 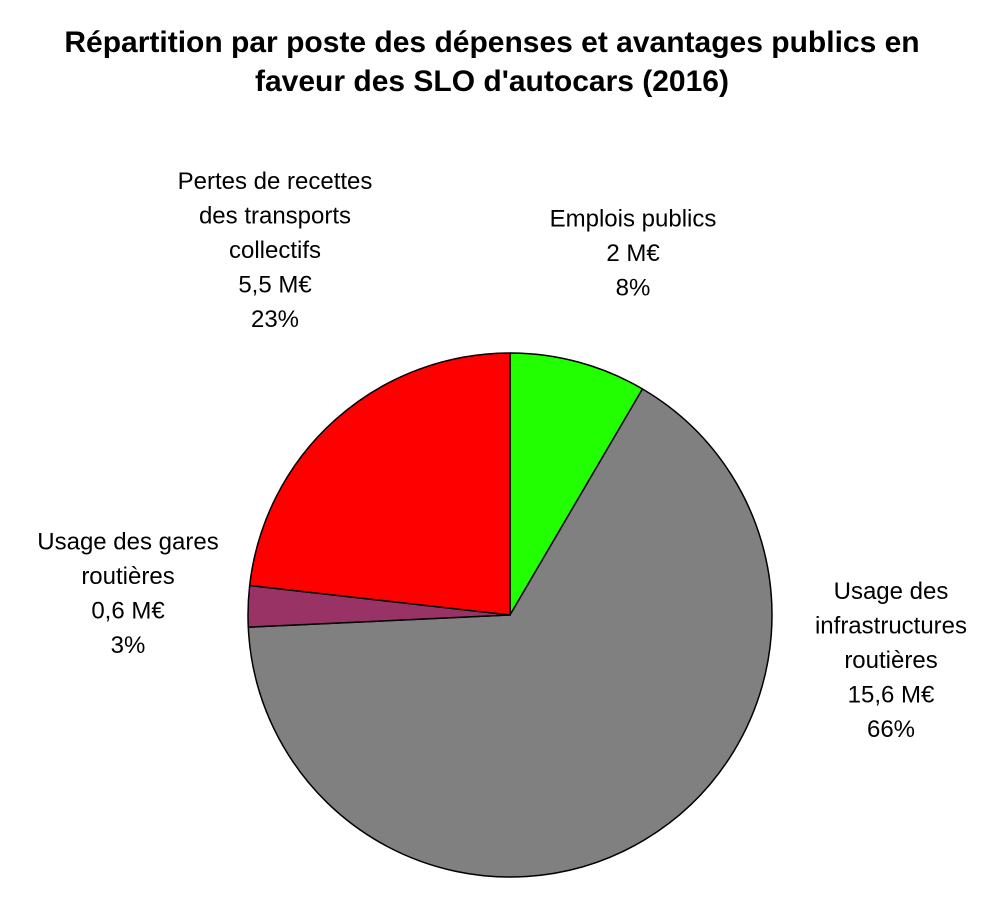 I want to click on slice-label-line: Usage des, so click(x=891, y=591).